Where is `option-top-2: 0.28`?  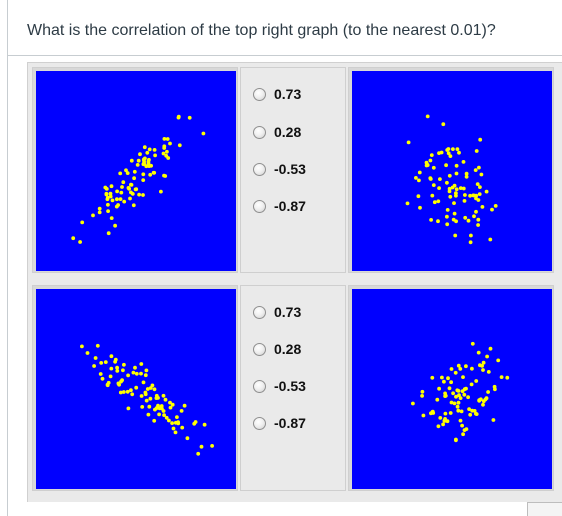 option-top-2: 0.28 is located at coordinates (277, 132).